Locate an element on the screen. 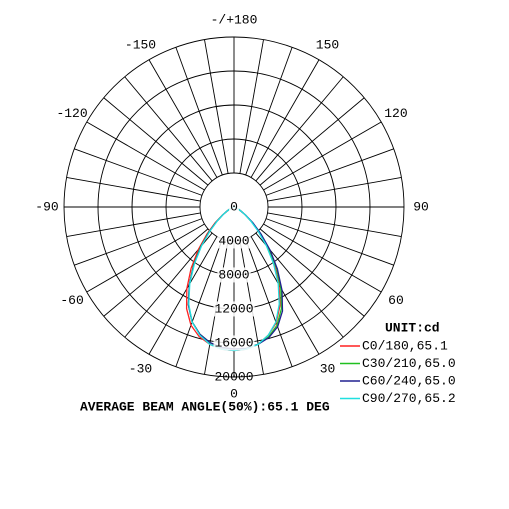 This screenshot has height=509, width=509. radial-tick-label: 8000 is located at coordinates (233, 274).